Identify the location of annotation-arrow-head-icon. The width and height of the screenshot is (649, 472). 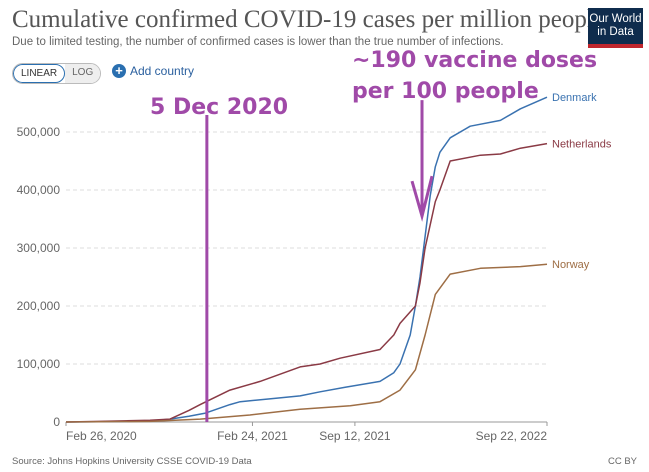
(422, 198).